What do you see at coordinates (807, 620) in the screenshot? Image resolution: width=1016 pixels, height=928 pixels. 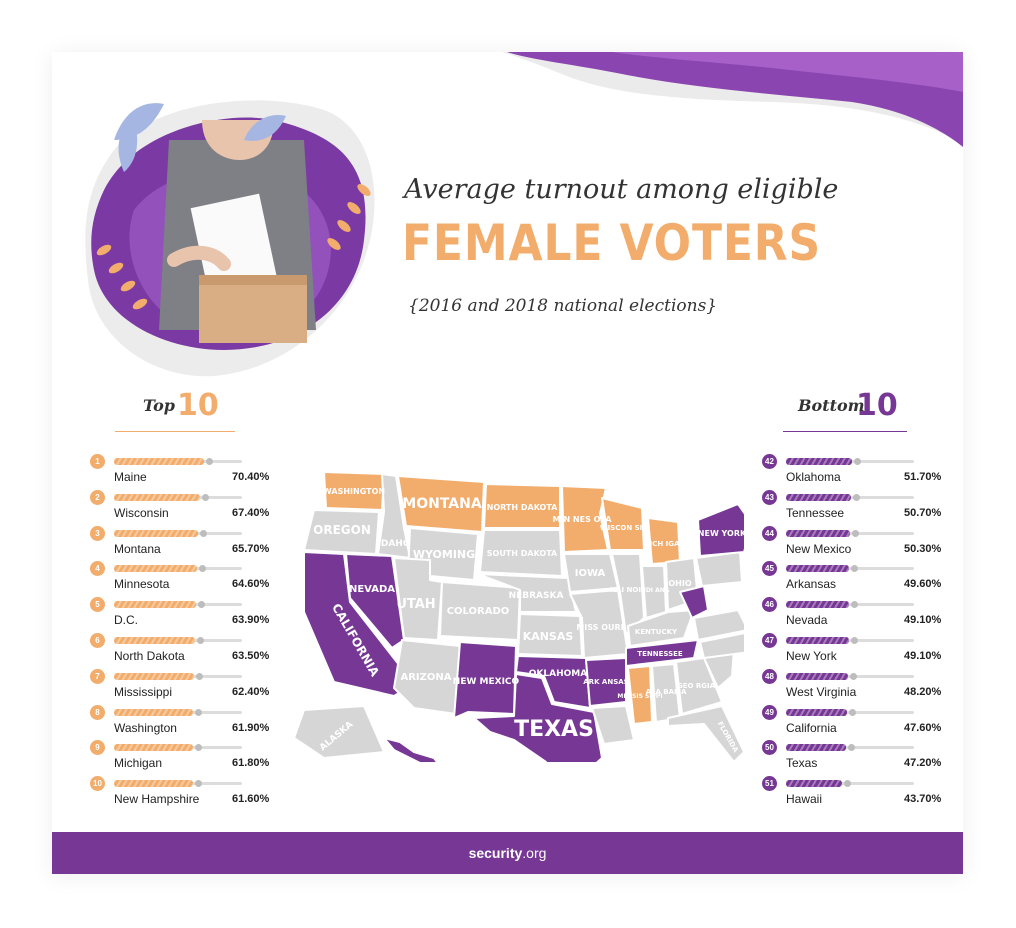 I see `bottom10-state-name: Nevada` at bounding box center [807, 620].